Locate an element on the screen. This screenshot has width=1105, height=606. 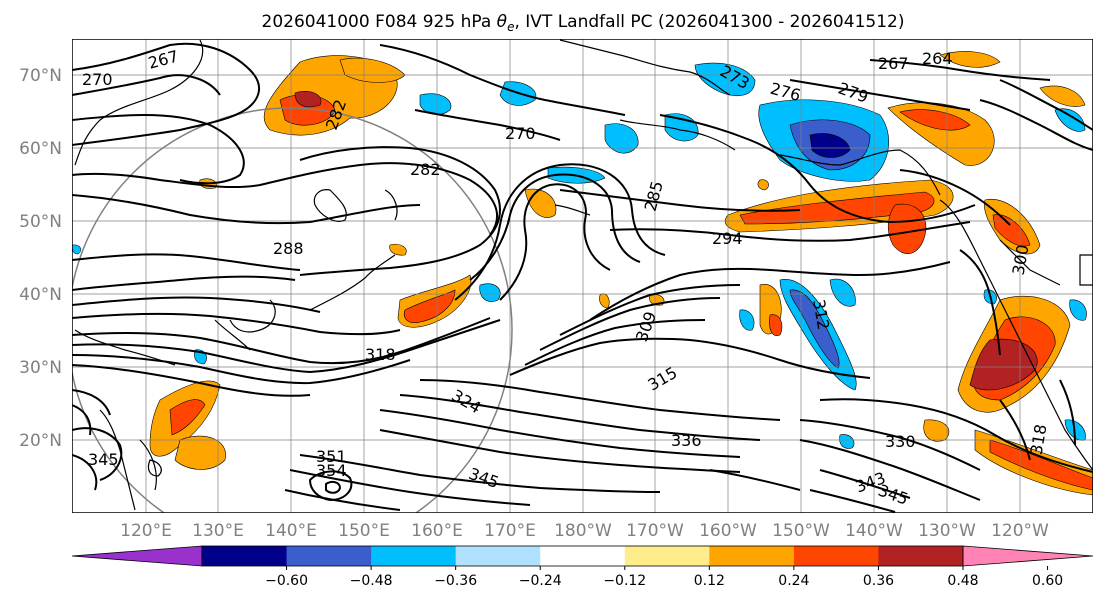
lon-label: 180°W is located at coordinates (583, 531).